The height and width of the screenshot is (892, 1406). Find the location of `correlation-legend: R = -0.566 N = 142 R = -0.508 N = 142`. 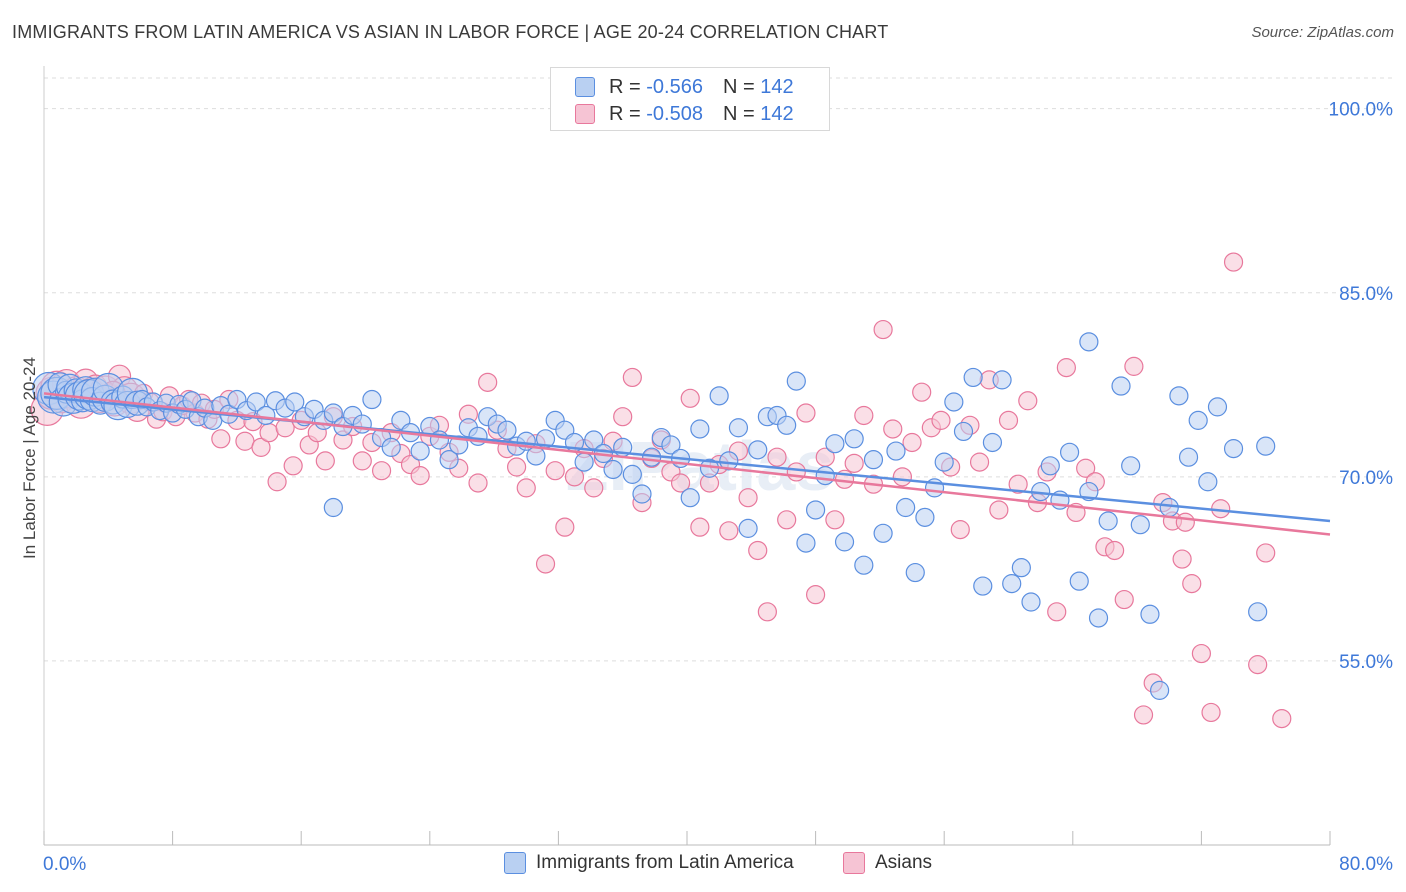

correlation-legend: R = -0.566 N = 142 R = -0.508 N = 142 is located at coordinates (690, 99).